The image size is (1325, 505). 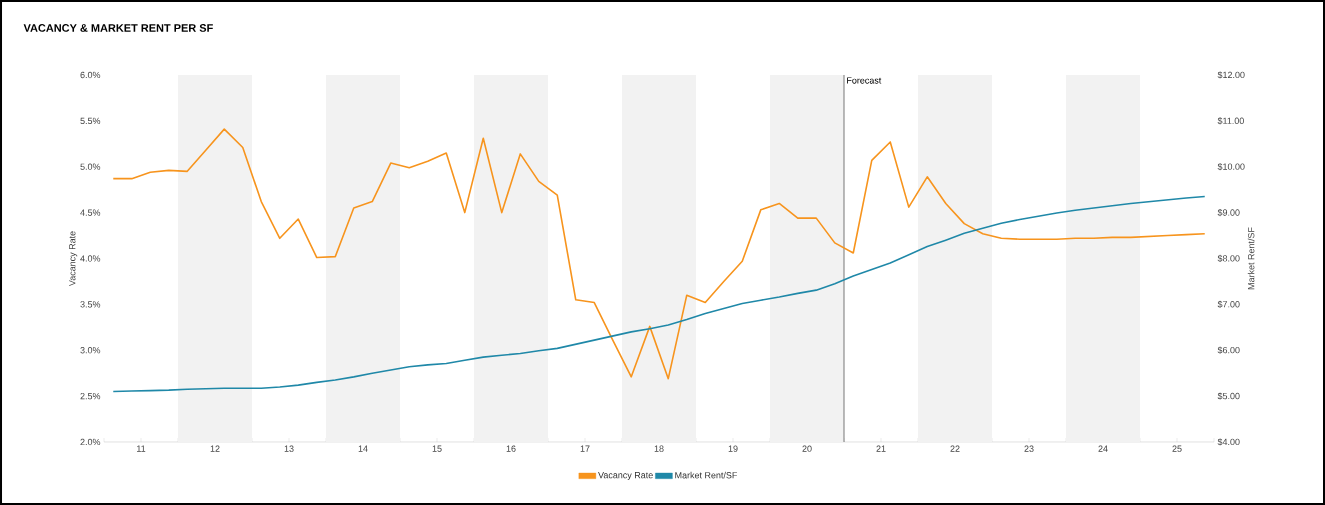 What do you see at coordinates (1228, 212) in the screenshot?
I see `y2-tick-label: $9.00` at bounding box center [1228, 212].